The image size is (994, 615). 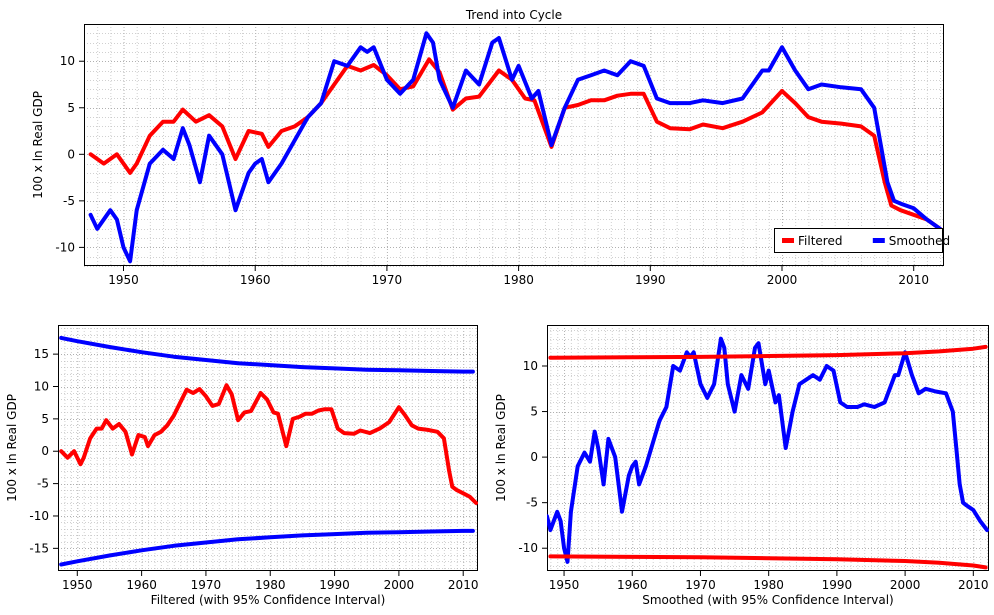 What do you see at coordinates (878, 240) in the screenshot?
I see `legend-swatch-smoothed` at bounding box center [878, 240].